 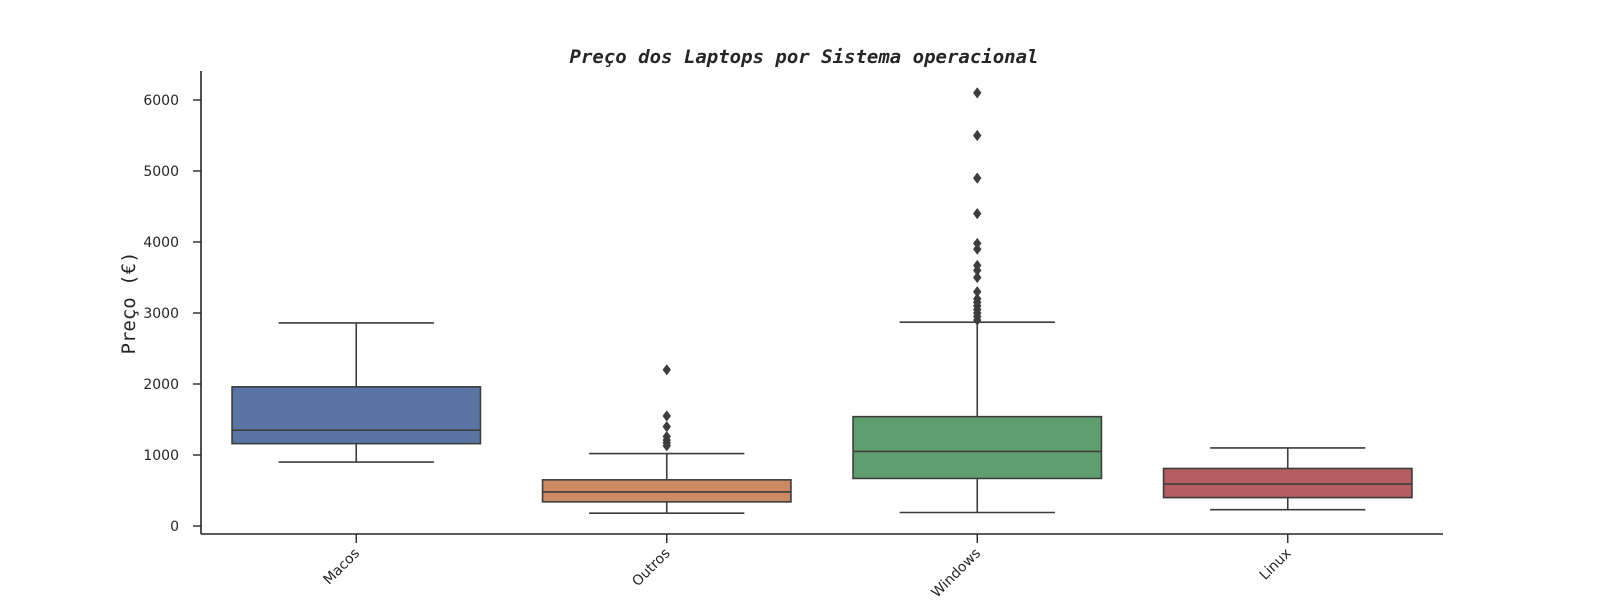 What do you see at coordinates (129, 303) in the screenshot?
I see `y-axis-label: Preço (€)` at bounding box center [129, 303].